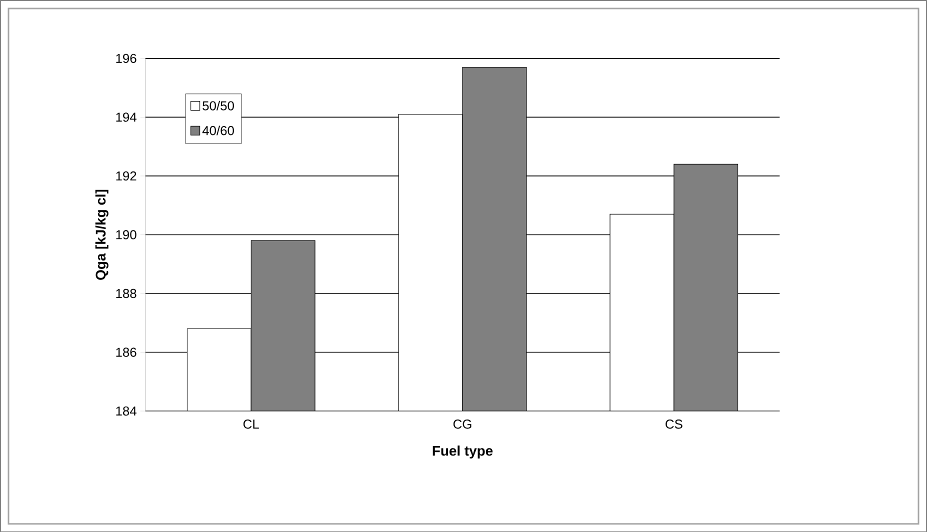 Image resolution: width=927 pixels, height=532 pixels. I want to click on y-tick-label: 188, so click(126, 293).